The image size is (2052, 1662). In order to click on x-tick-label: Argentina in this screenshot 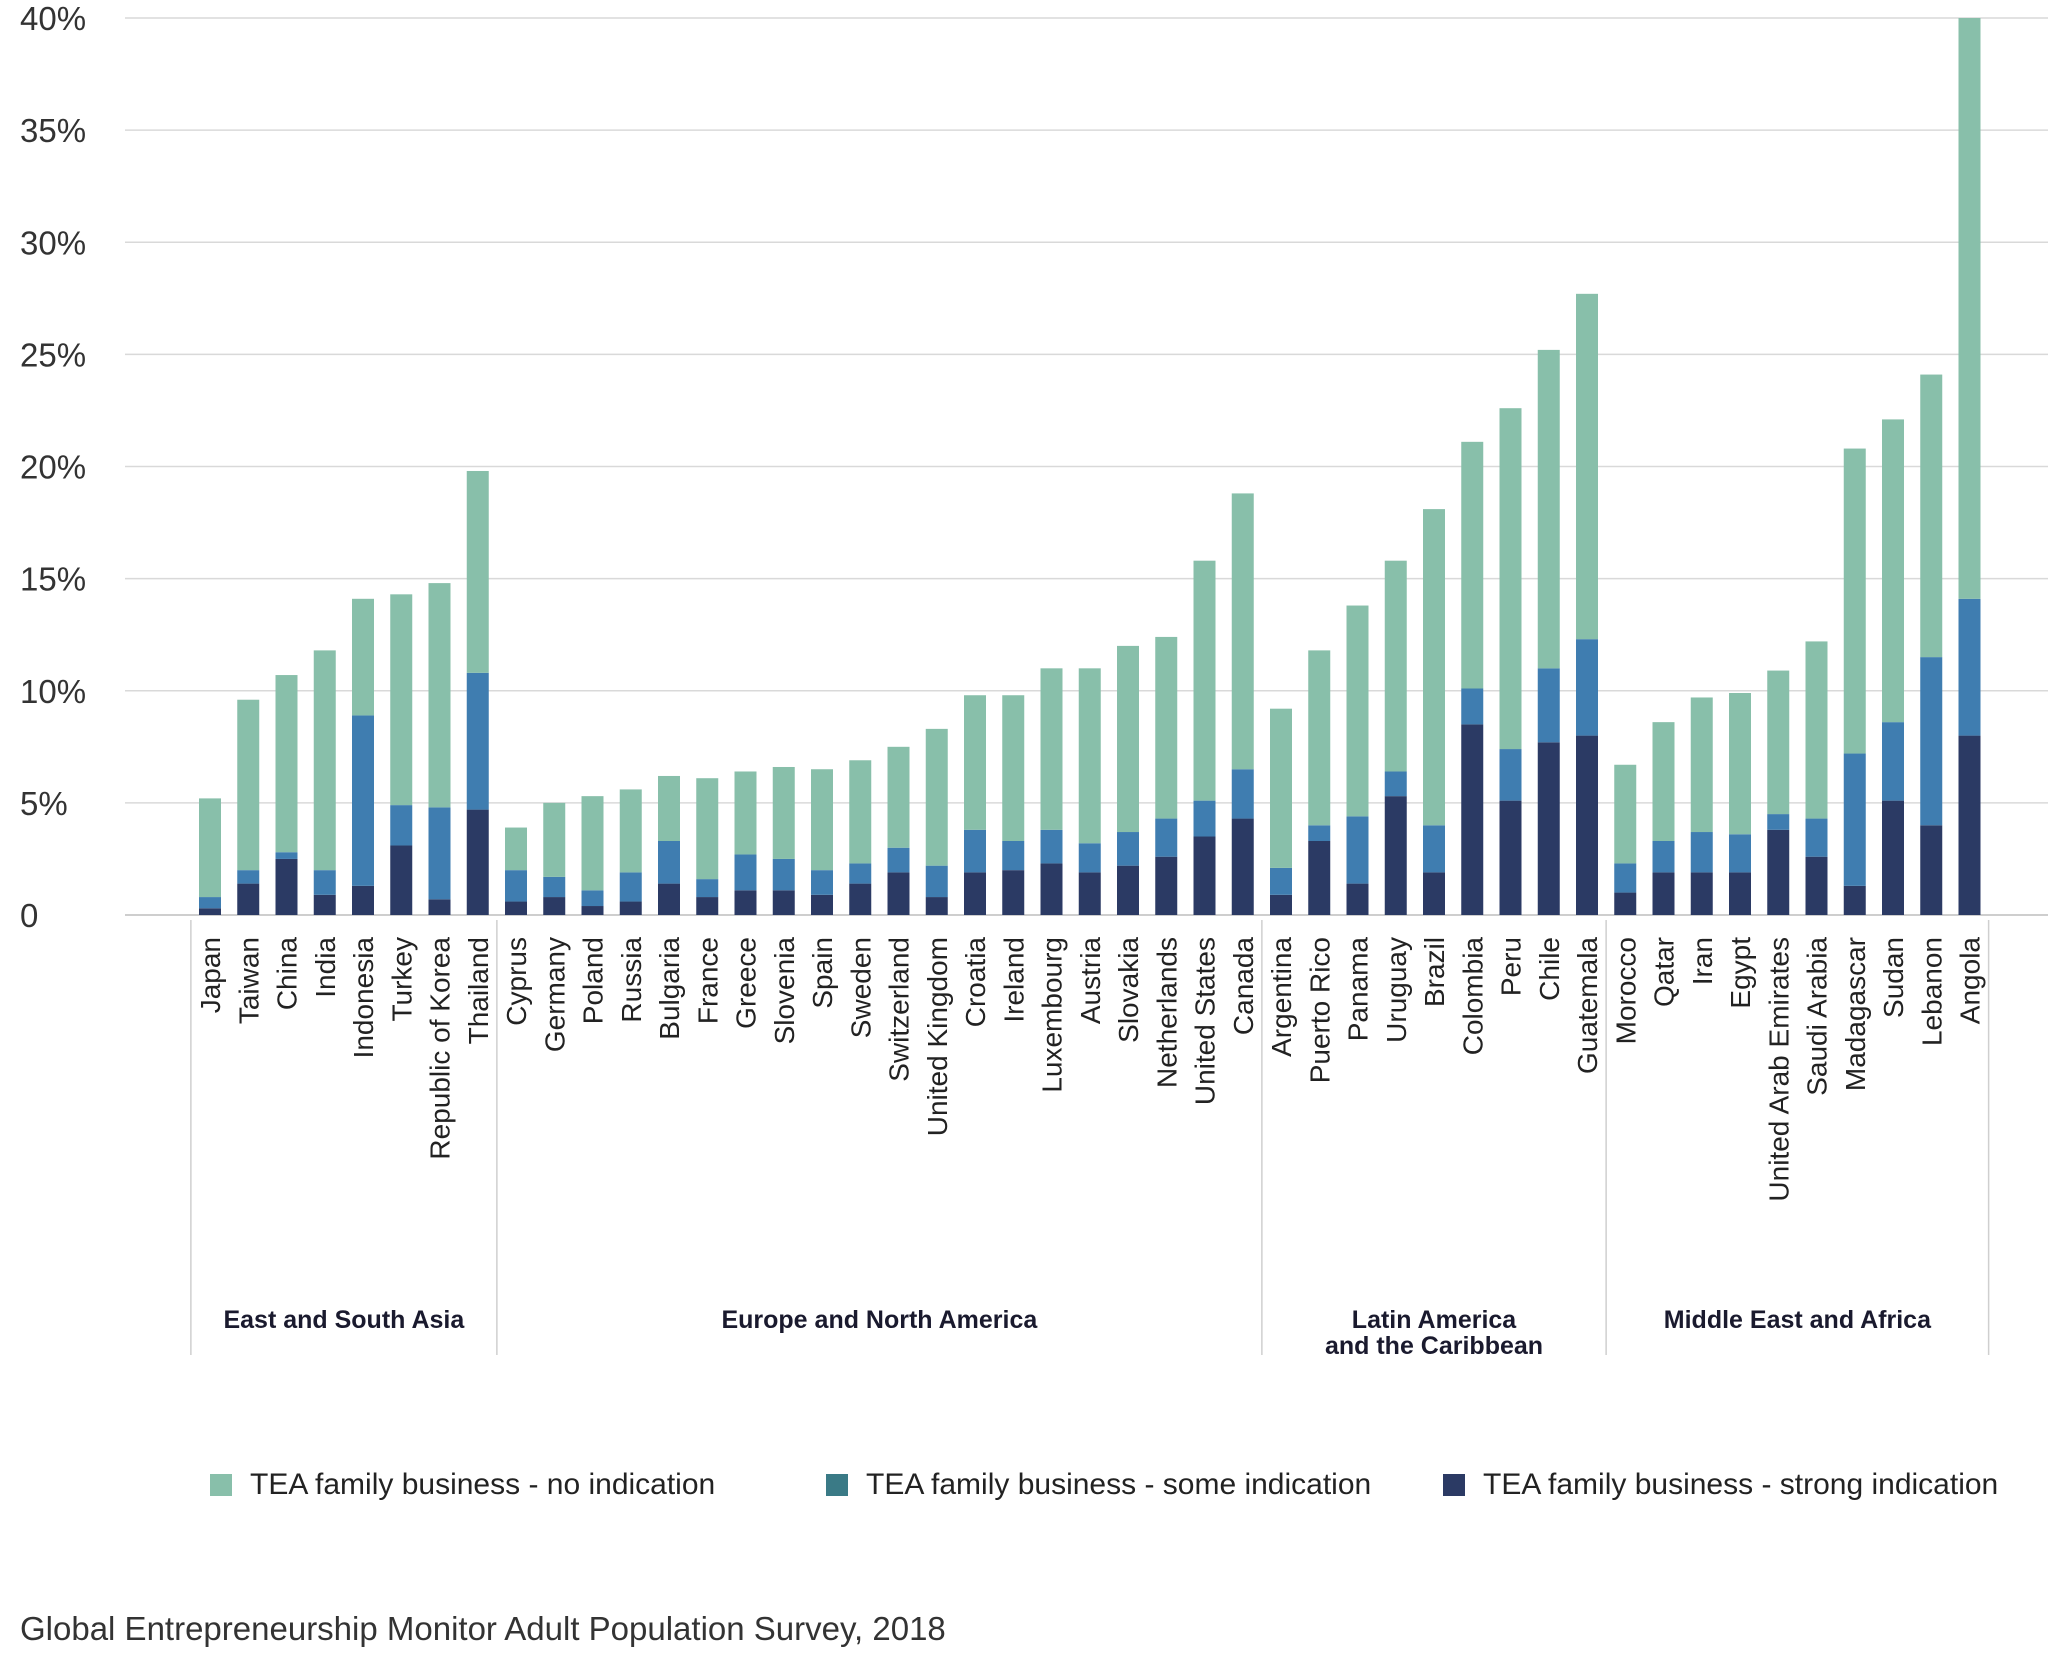, I will do `click(1281, 997)`.